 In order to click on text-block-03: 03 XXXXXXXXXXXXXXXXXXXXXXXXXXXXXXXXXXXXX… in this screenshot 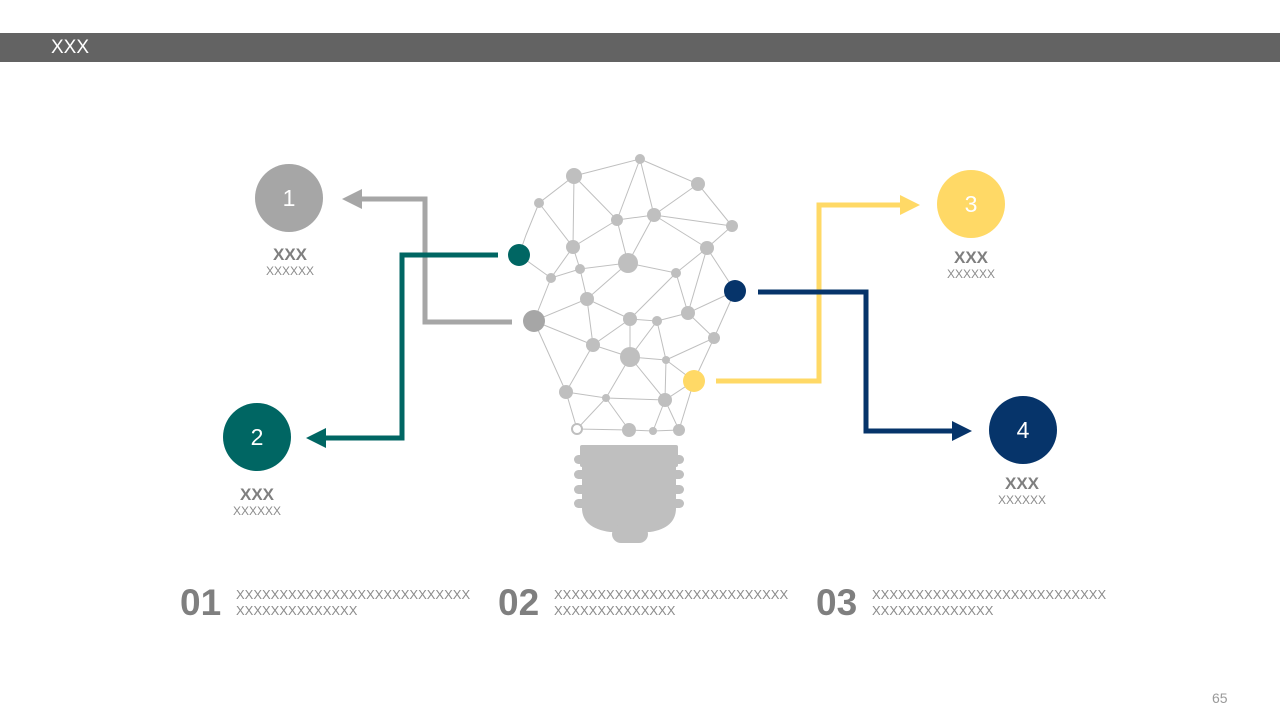, I will do `click(966, 605)`.